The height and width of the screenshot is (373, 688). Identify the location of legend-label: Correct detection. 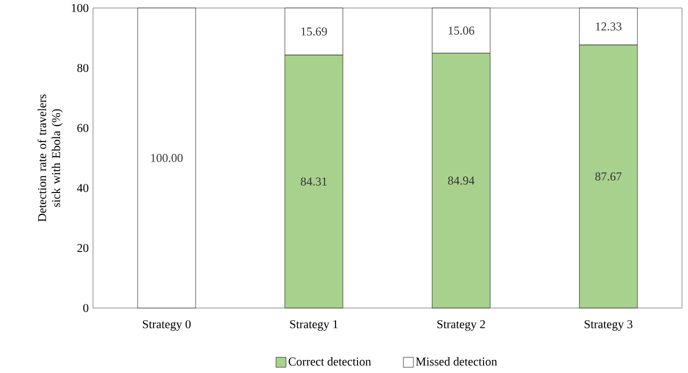
(329, 361).